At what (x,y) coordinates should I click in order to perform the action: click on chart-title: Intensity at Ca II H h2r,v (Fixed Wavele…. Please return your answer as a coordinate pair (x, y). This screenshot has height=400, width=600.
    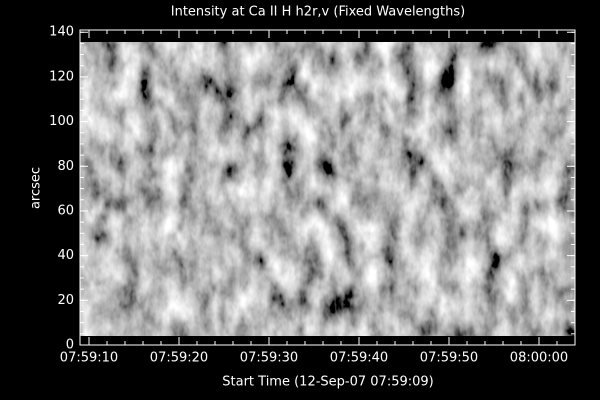
    Looking at the image, I should click on (318, 12).